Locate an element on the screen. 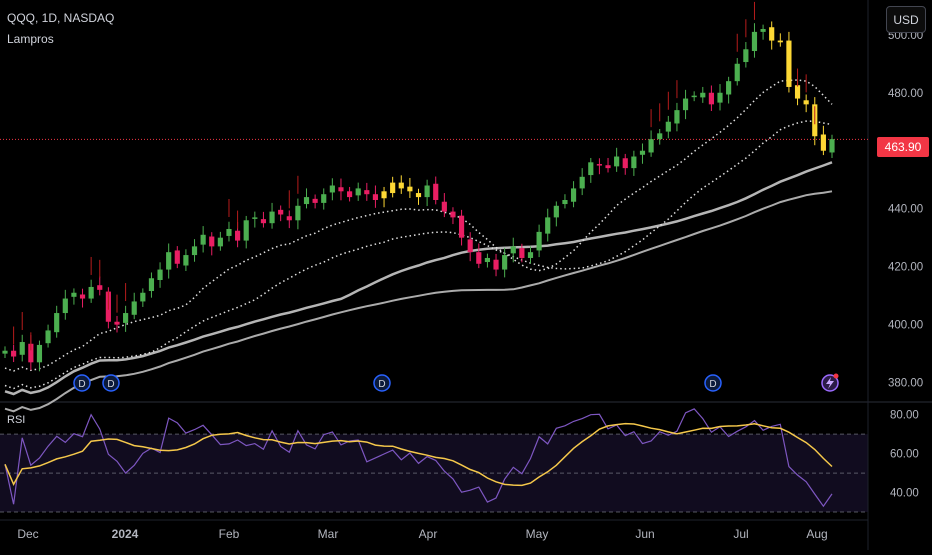  time-axis-label: Aug is located at coordinates (816, 534).